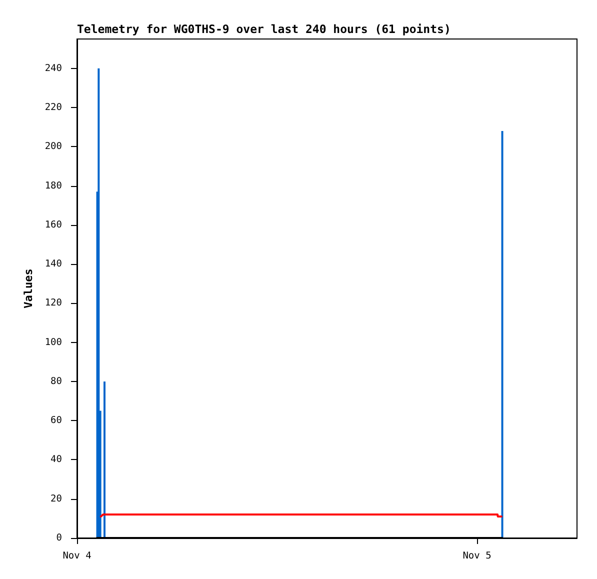 This screenshot has height=579, width=597. Describe the element at coordinates (53, 303) in the screenshot. I see `y-tick-label: 120` at that location.